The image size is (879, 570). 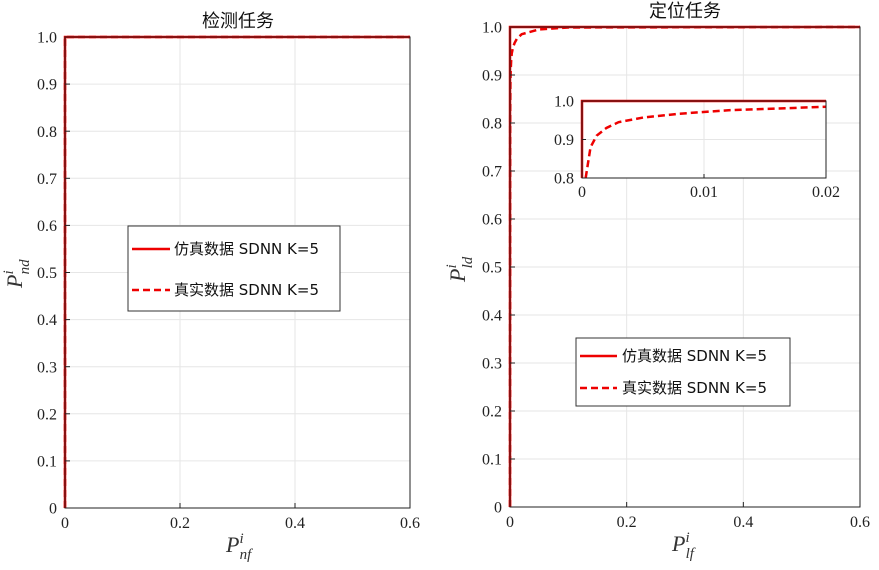 I want to click on localization-inset: 0 0.01 0.02 0.8 0.9 1.0, so click(x=697, y=147).